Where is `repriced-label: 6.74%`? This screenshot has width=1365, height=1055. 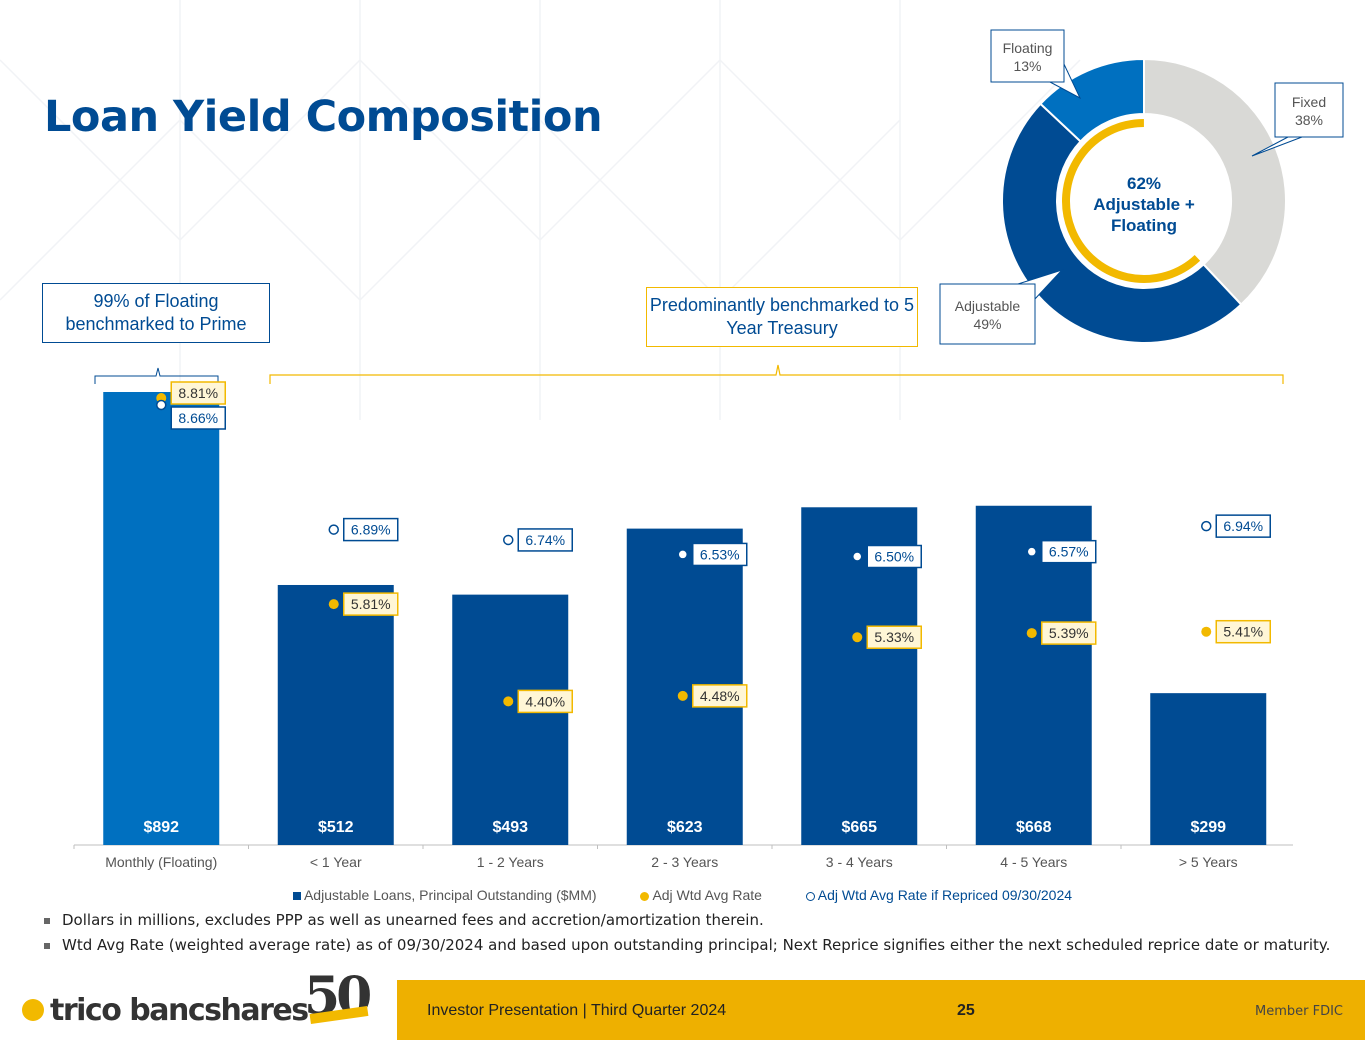
repriced-label: 6.74% is located at coordinates (545, 540).